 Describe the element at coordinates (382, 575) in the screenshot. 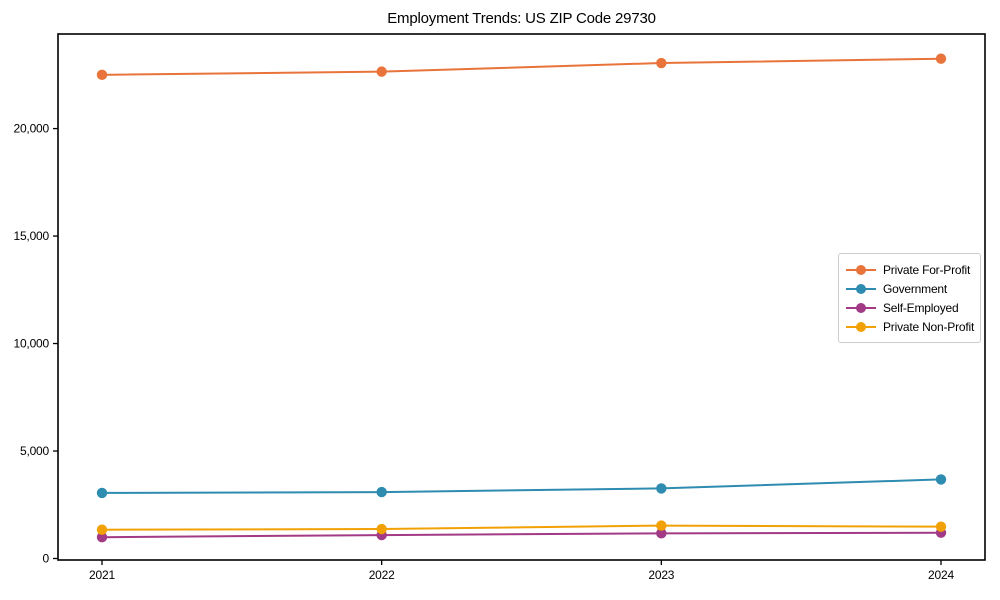

I see `x-tick-label: 2022` at that location.